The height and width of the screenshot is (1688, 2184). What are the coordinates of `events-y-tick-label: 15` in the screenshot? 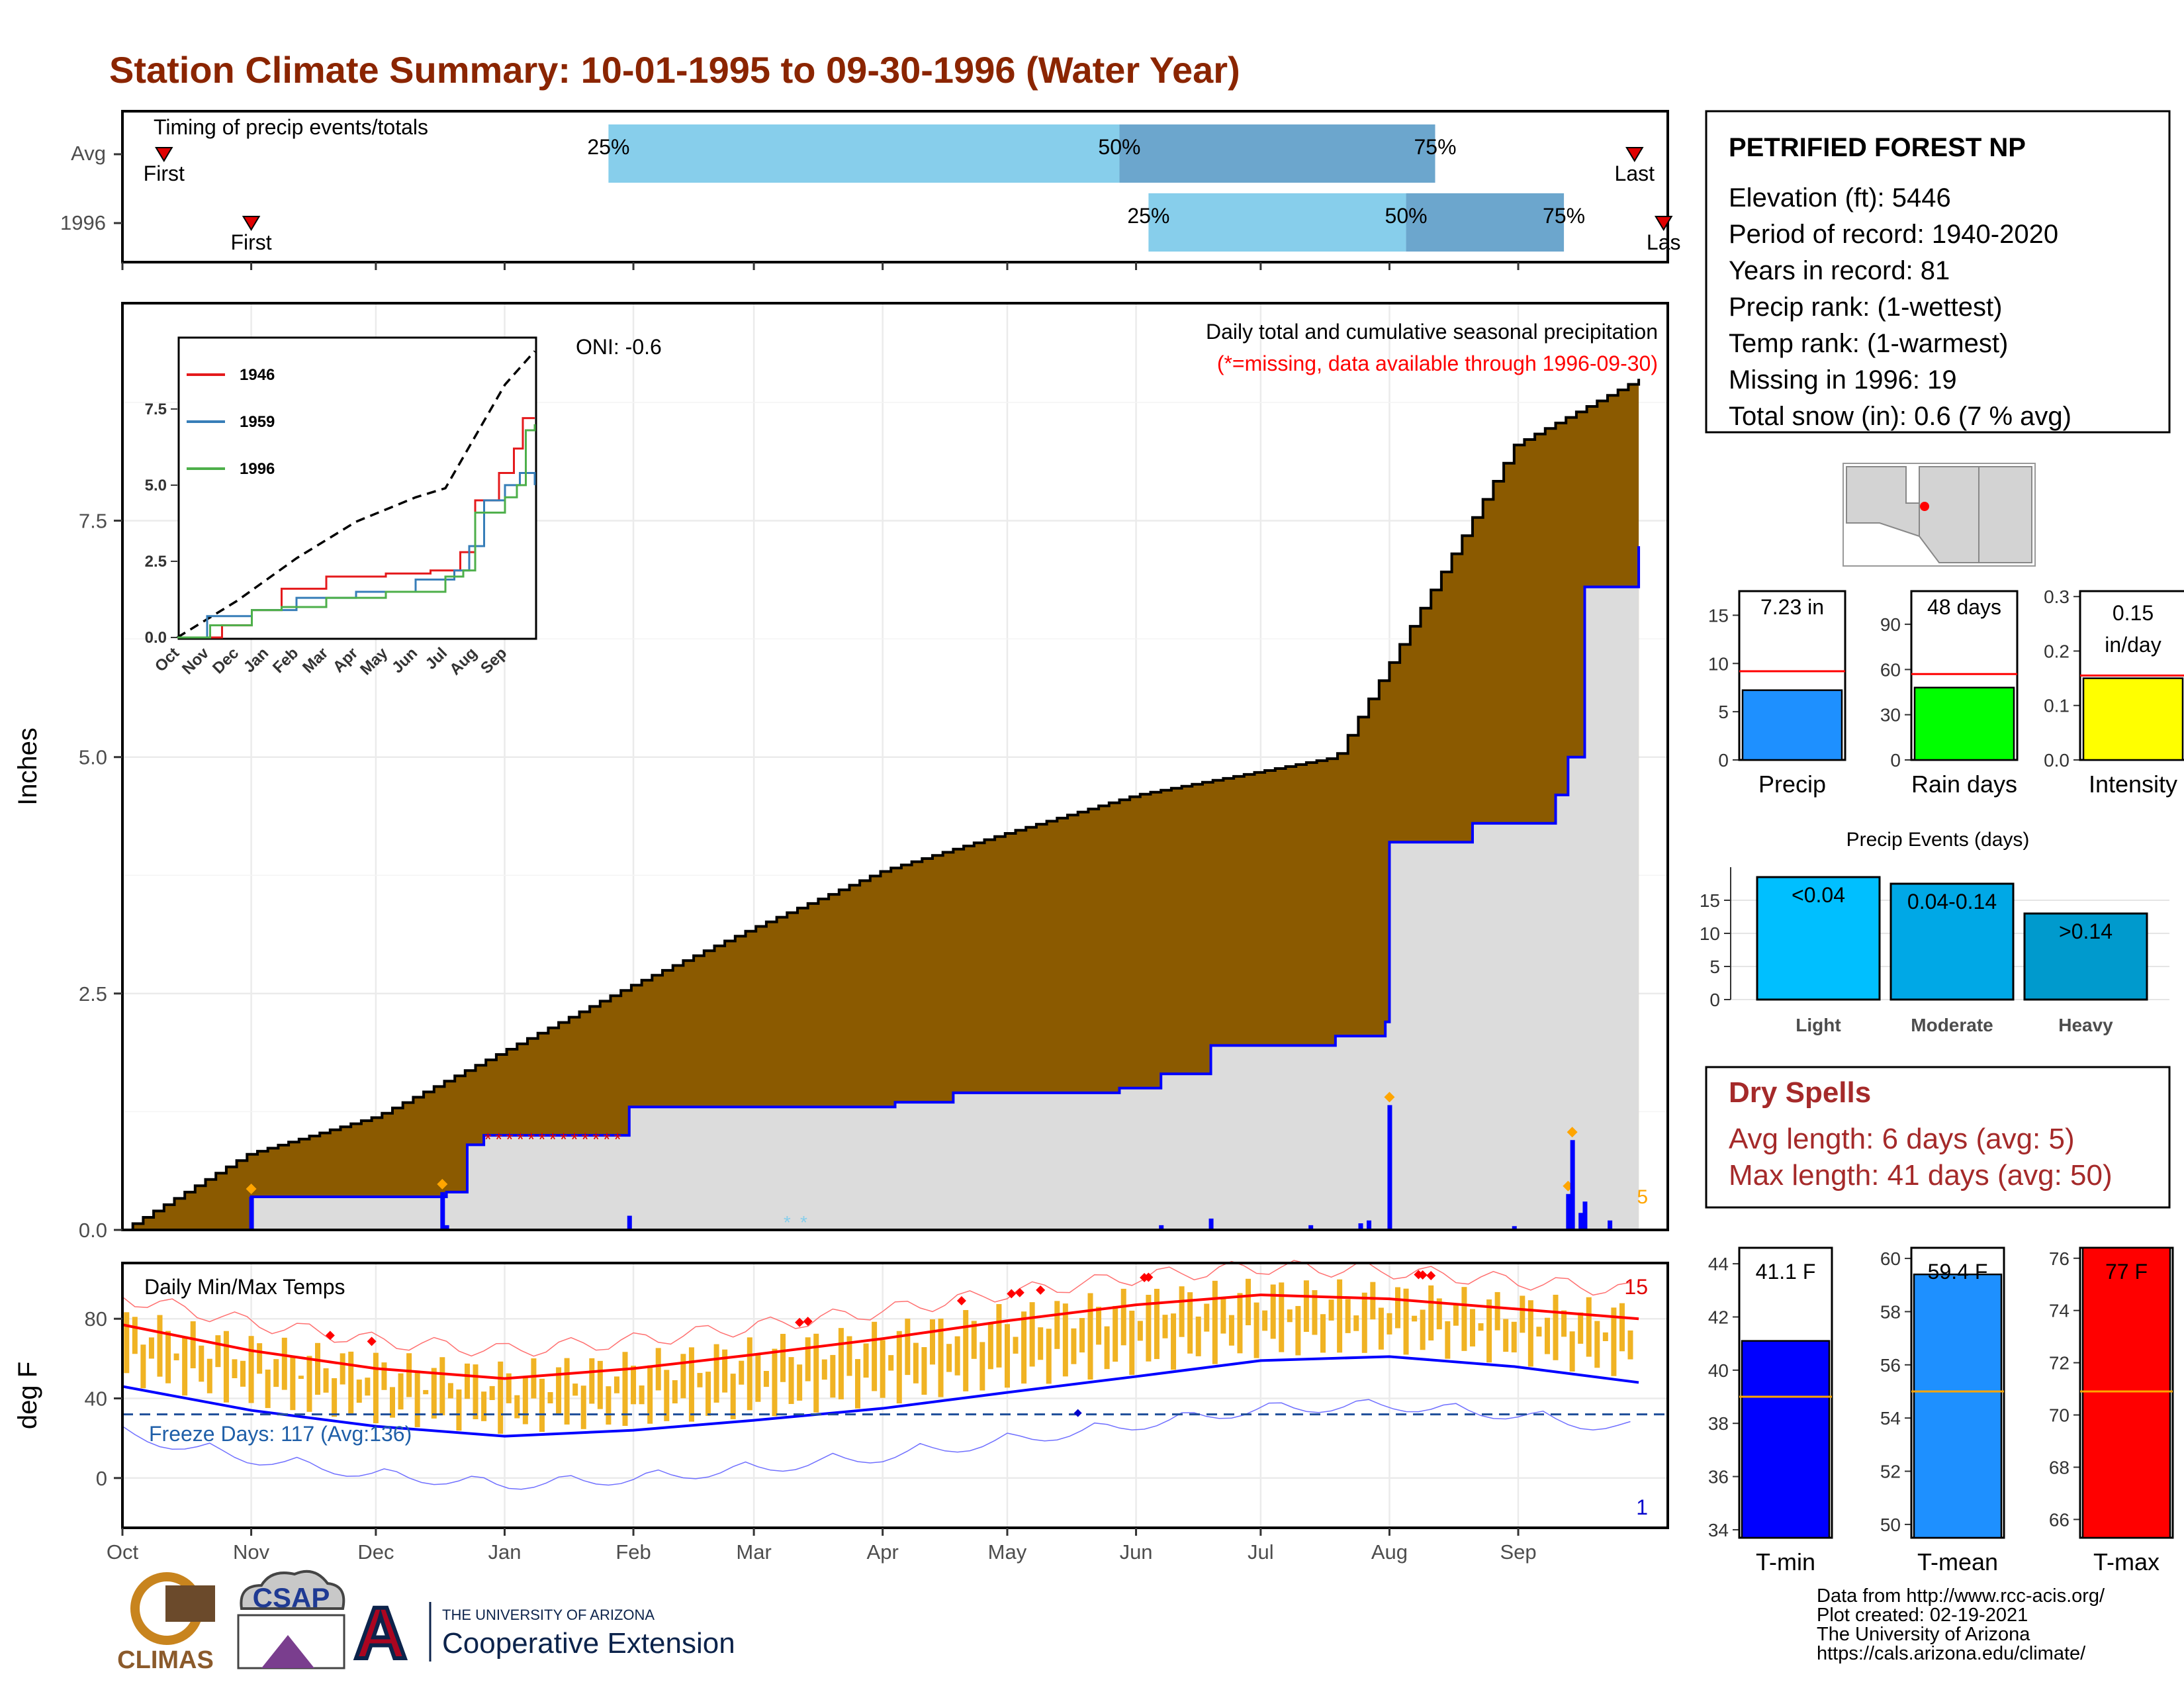 It's located at (1710, 900).